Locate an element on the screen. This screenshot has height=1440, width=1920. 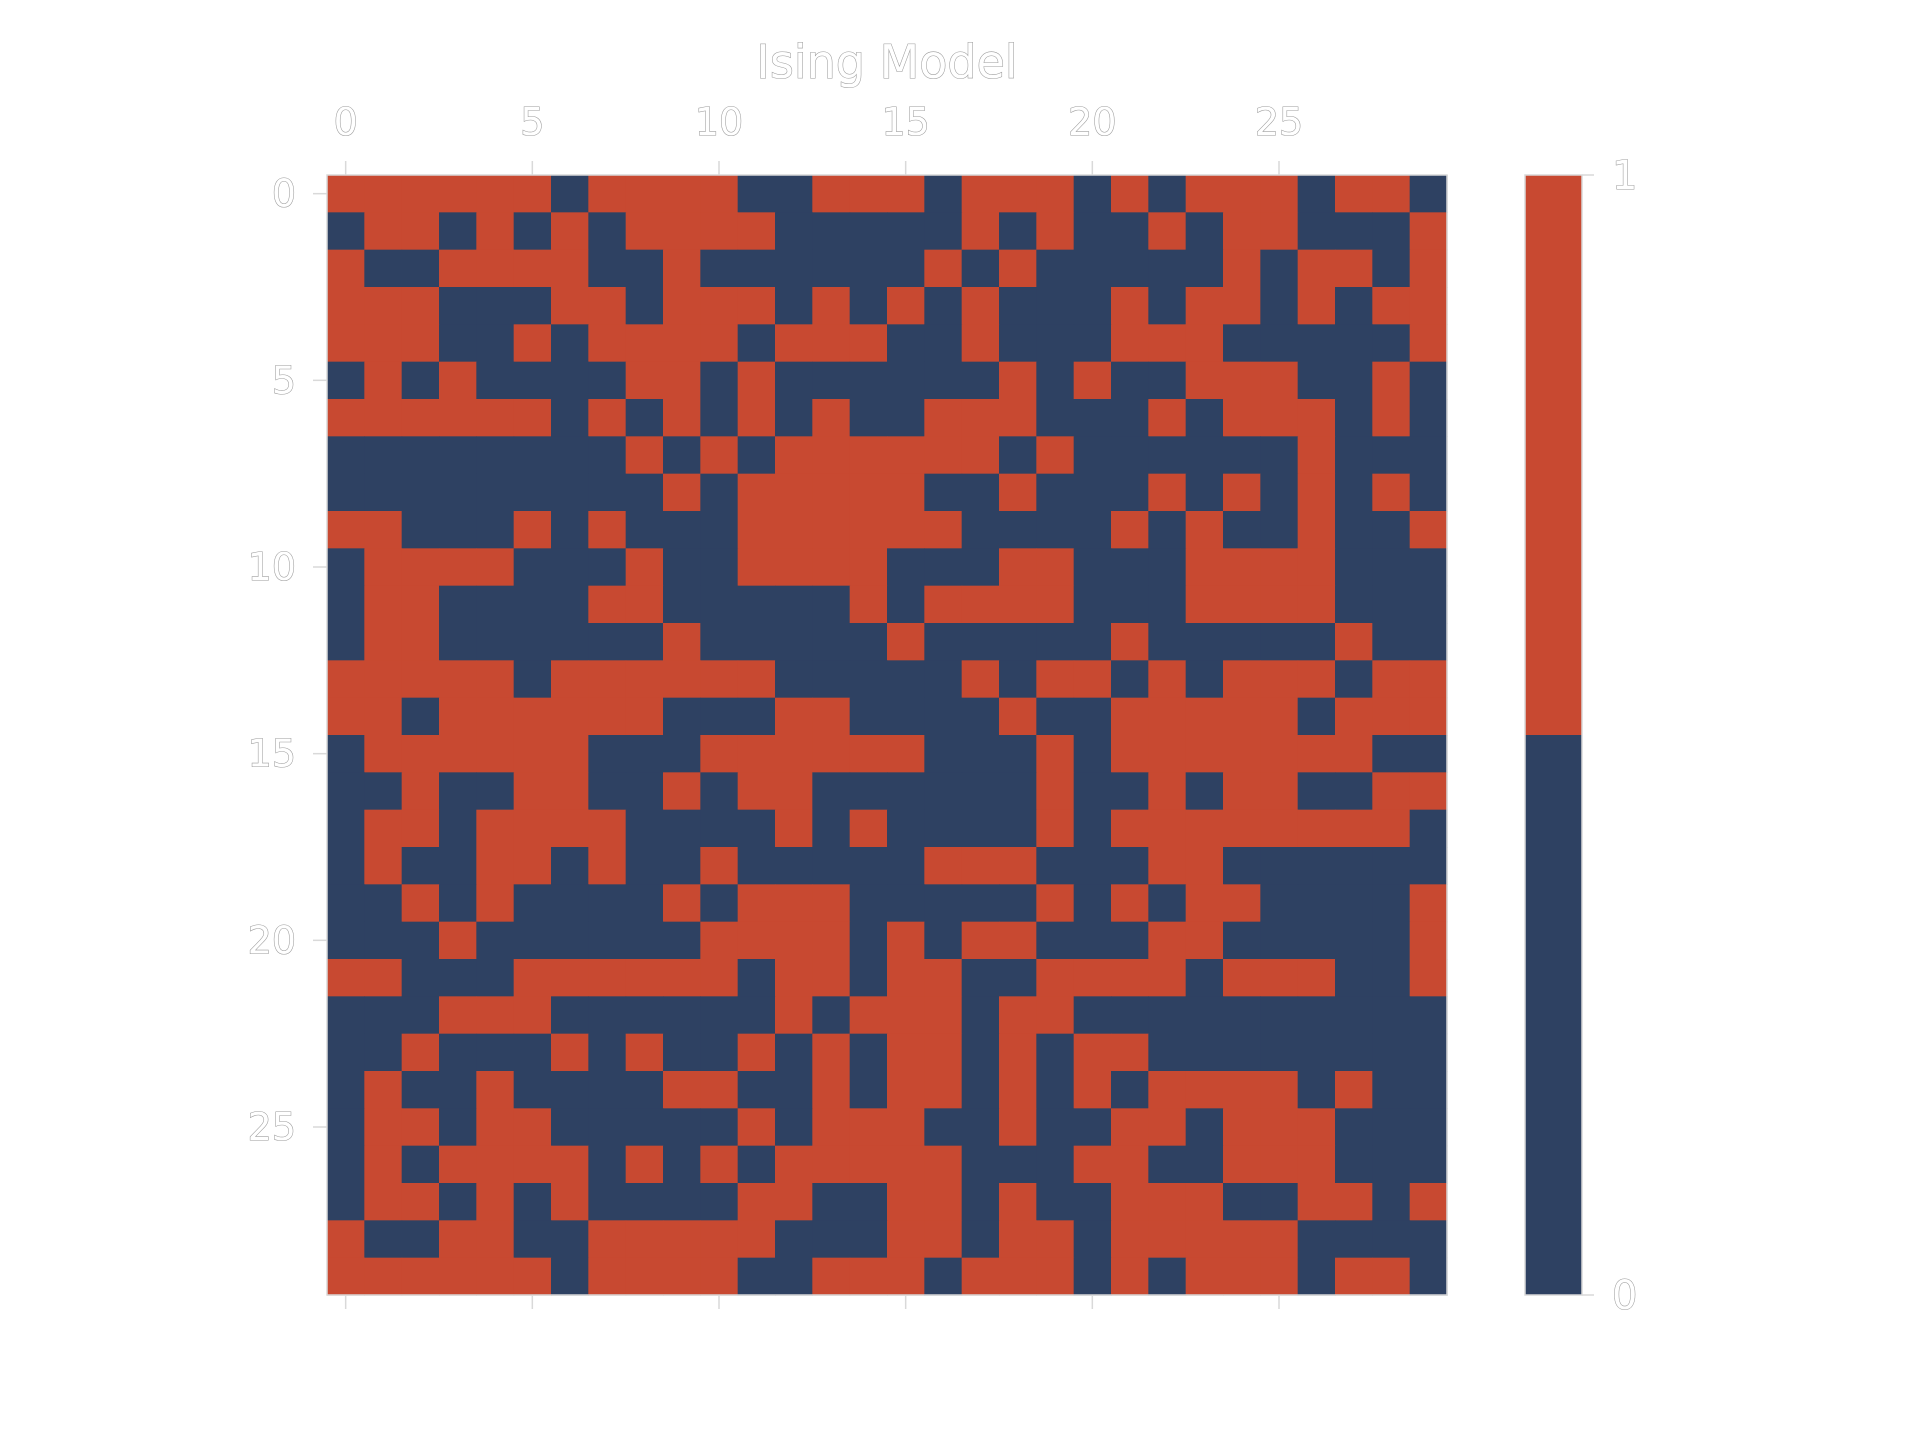
heatmap-cell-r12-c6 is located at coordinates (570, 642).